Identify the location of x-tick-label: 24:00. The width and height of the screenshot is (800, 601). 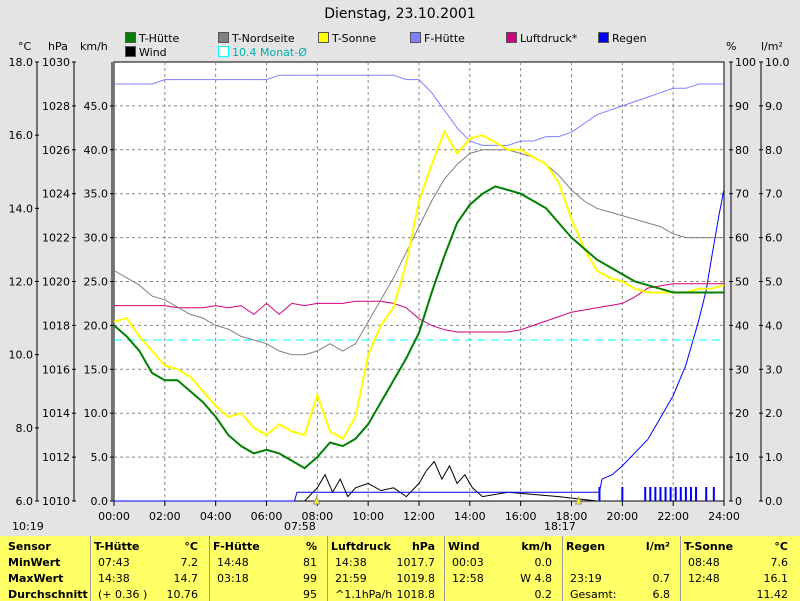
(724, 516).